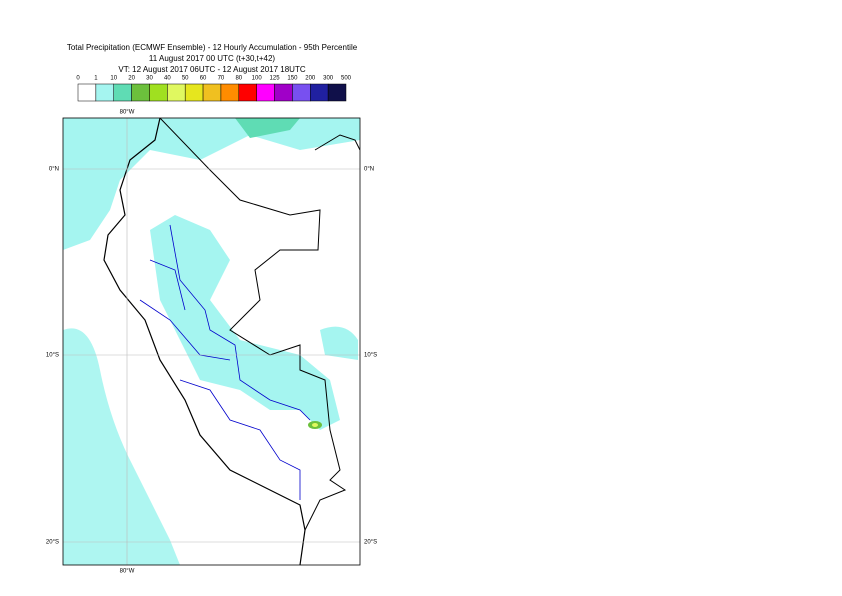 The width and height of the screenshot is (842, 596). Describe the element at coordinates (238, 79) in the screenshot. I see `colorbar-label: 80` at that location.